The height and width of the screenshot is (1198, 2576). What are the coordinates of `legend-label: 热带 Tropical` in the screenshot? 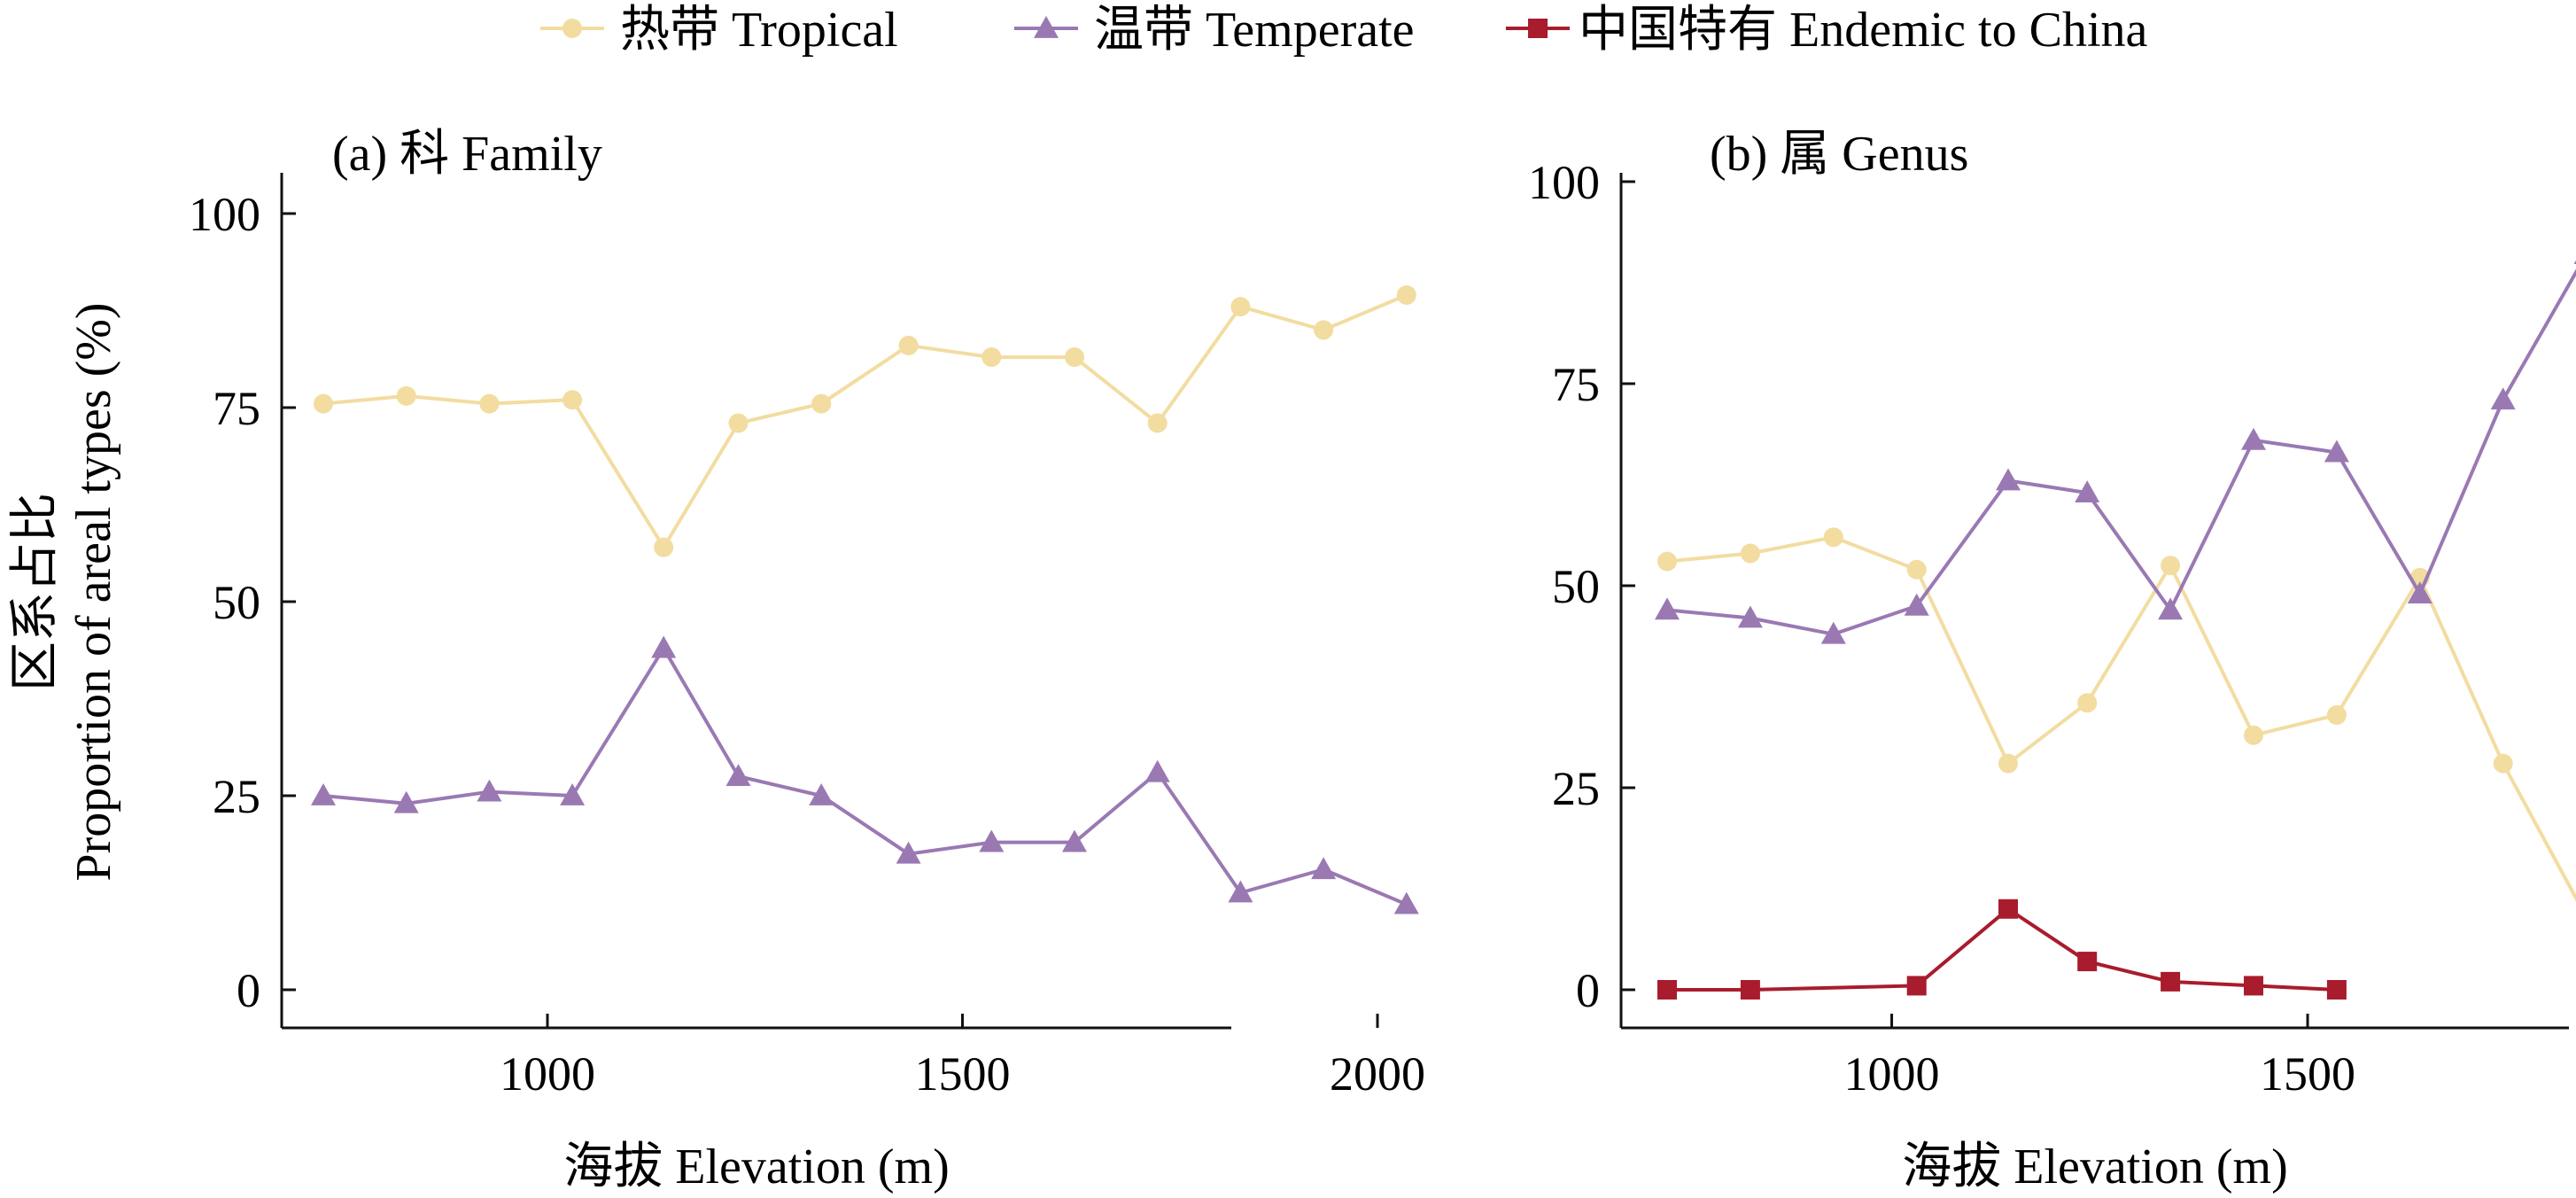 It's located at (759, 30).